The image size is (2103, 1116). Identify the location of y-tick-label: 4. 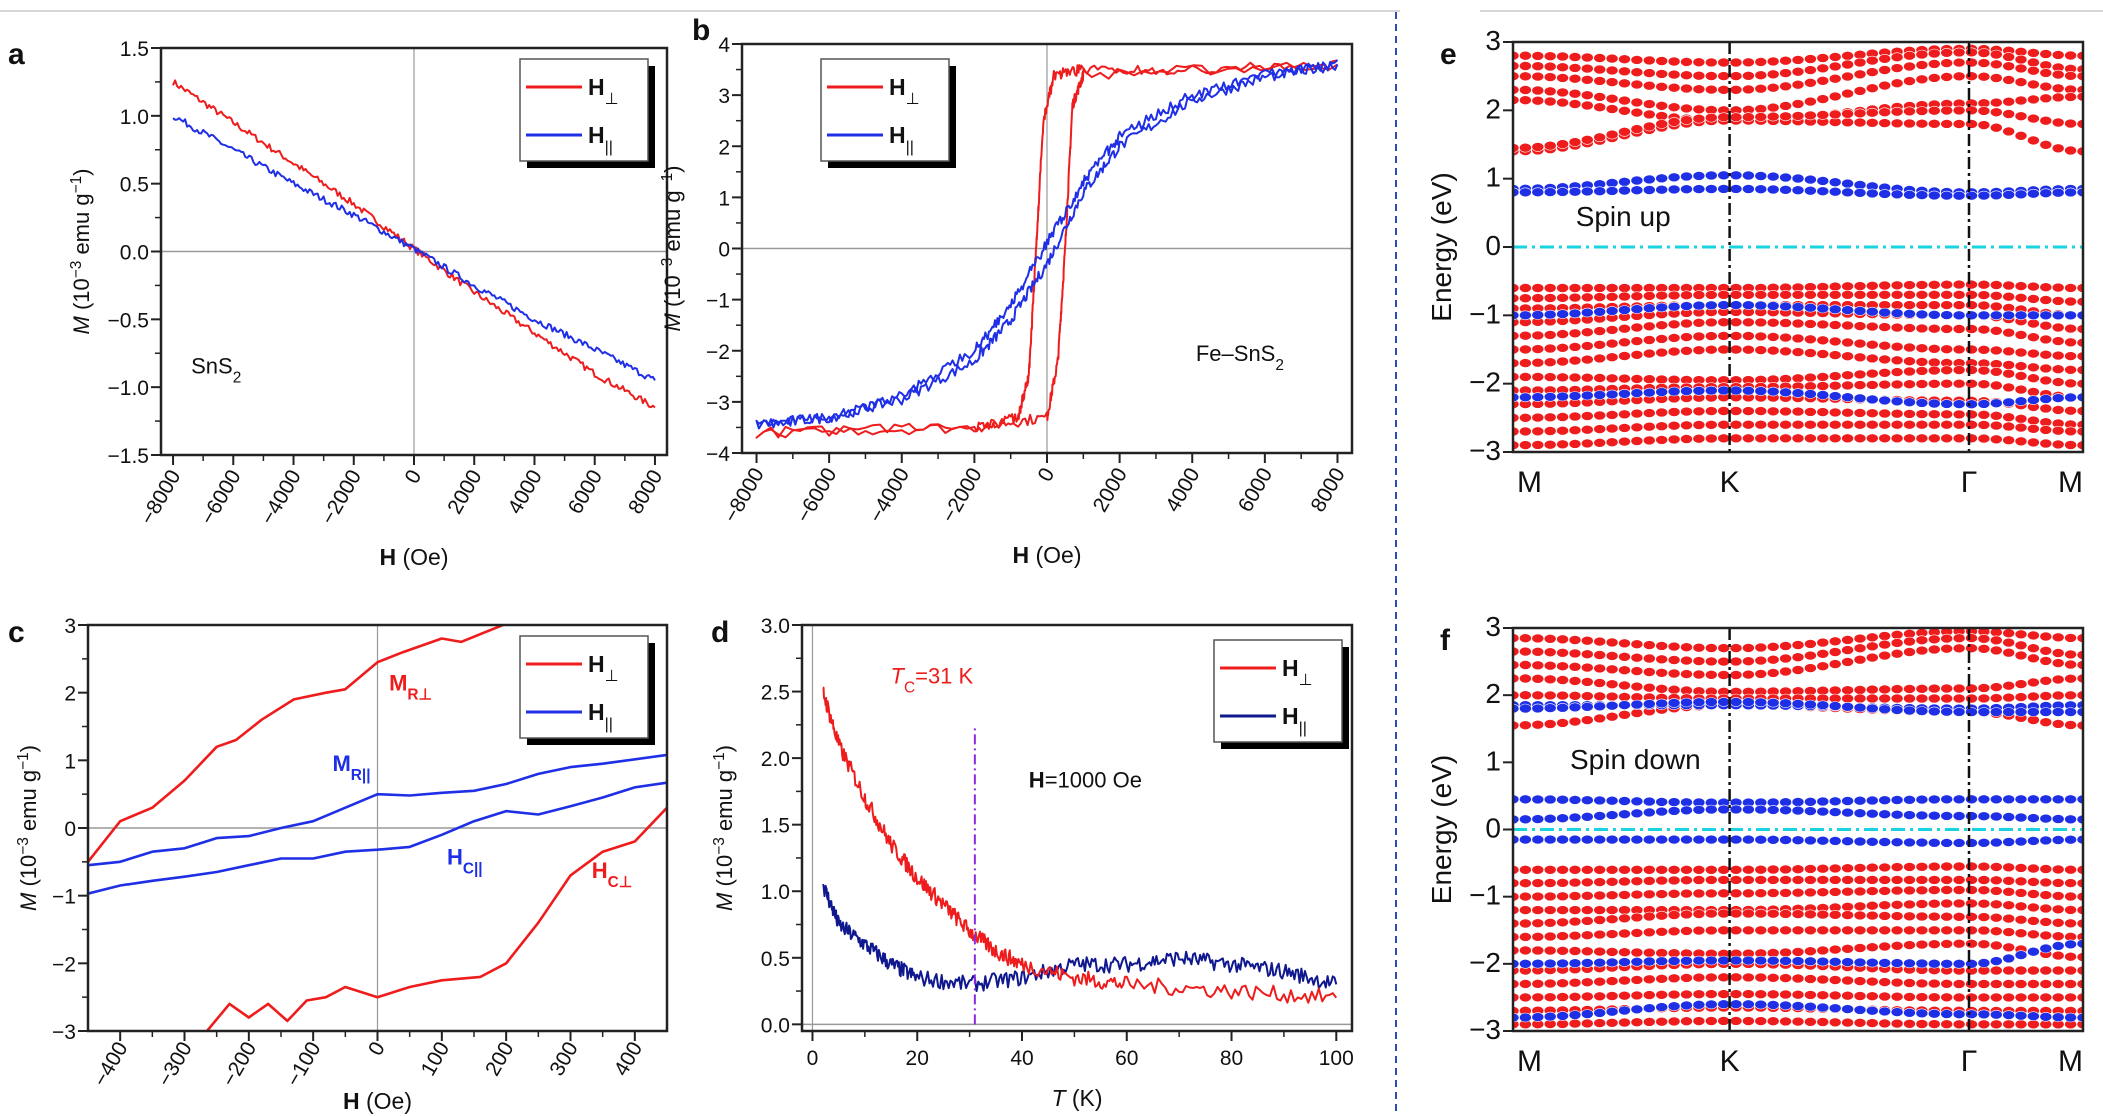
(724, 45).